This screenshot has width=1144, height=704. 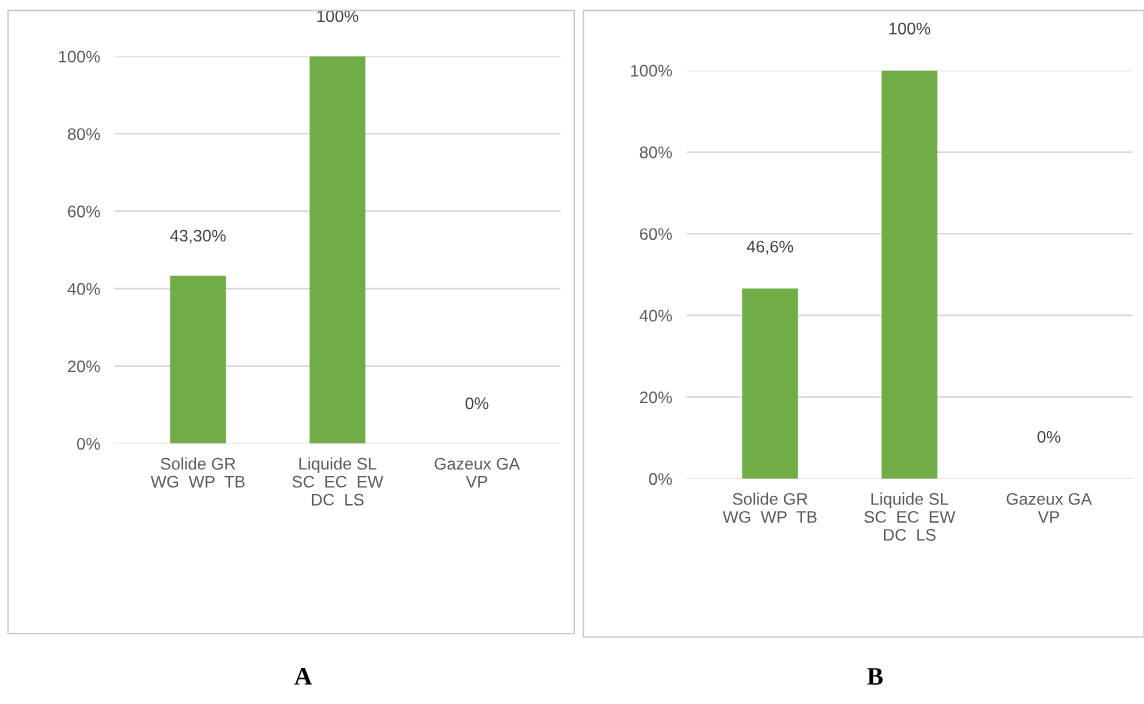 I want to click on text: A, so click(x=303, y=676).